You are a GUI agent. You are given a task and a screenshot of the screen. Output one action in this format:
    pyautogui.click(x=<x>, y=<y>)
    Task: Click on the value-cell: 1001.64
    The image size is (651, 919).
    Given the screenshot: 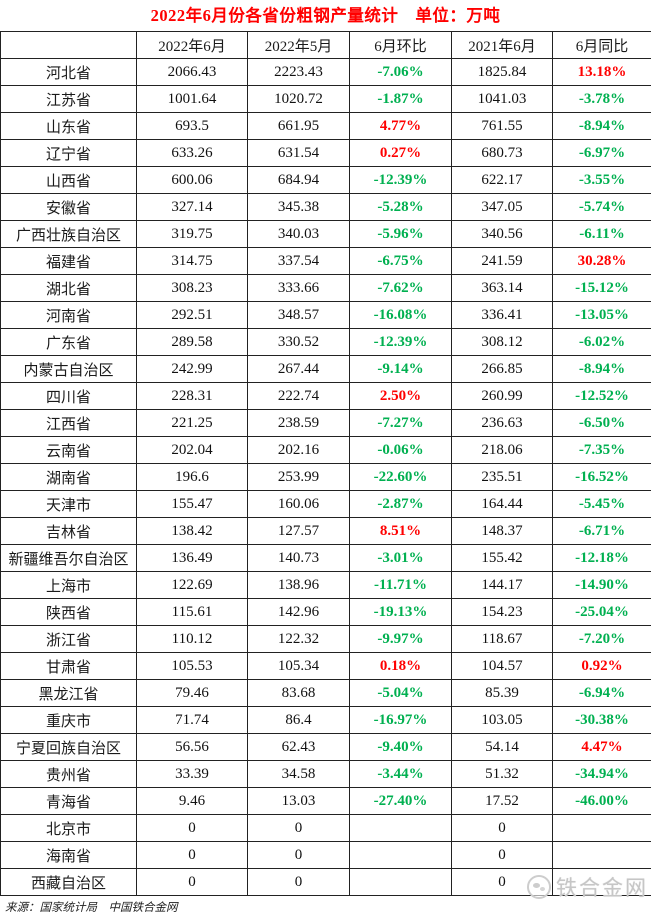 What is the action you would take?
    pyautogui.click(x=192, y=99)
    